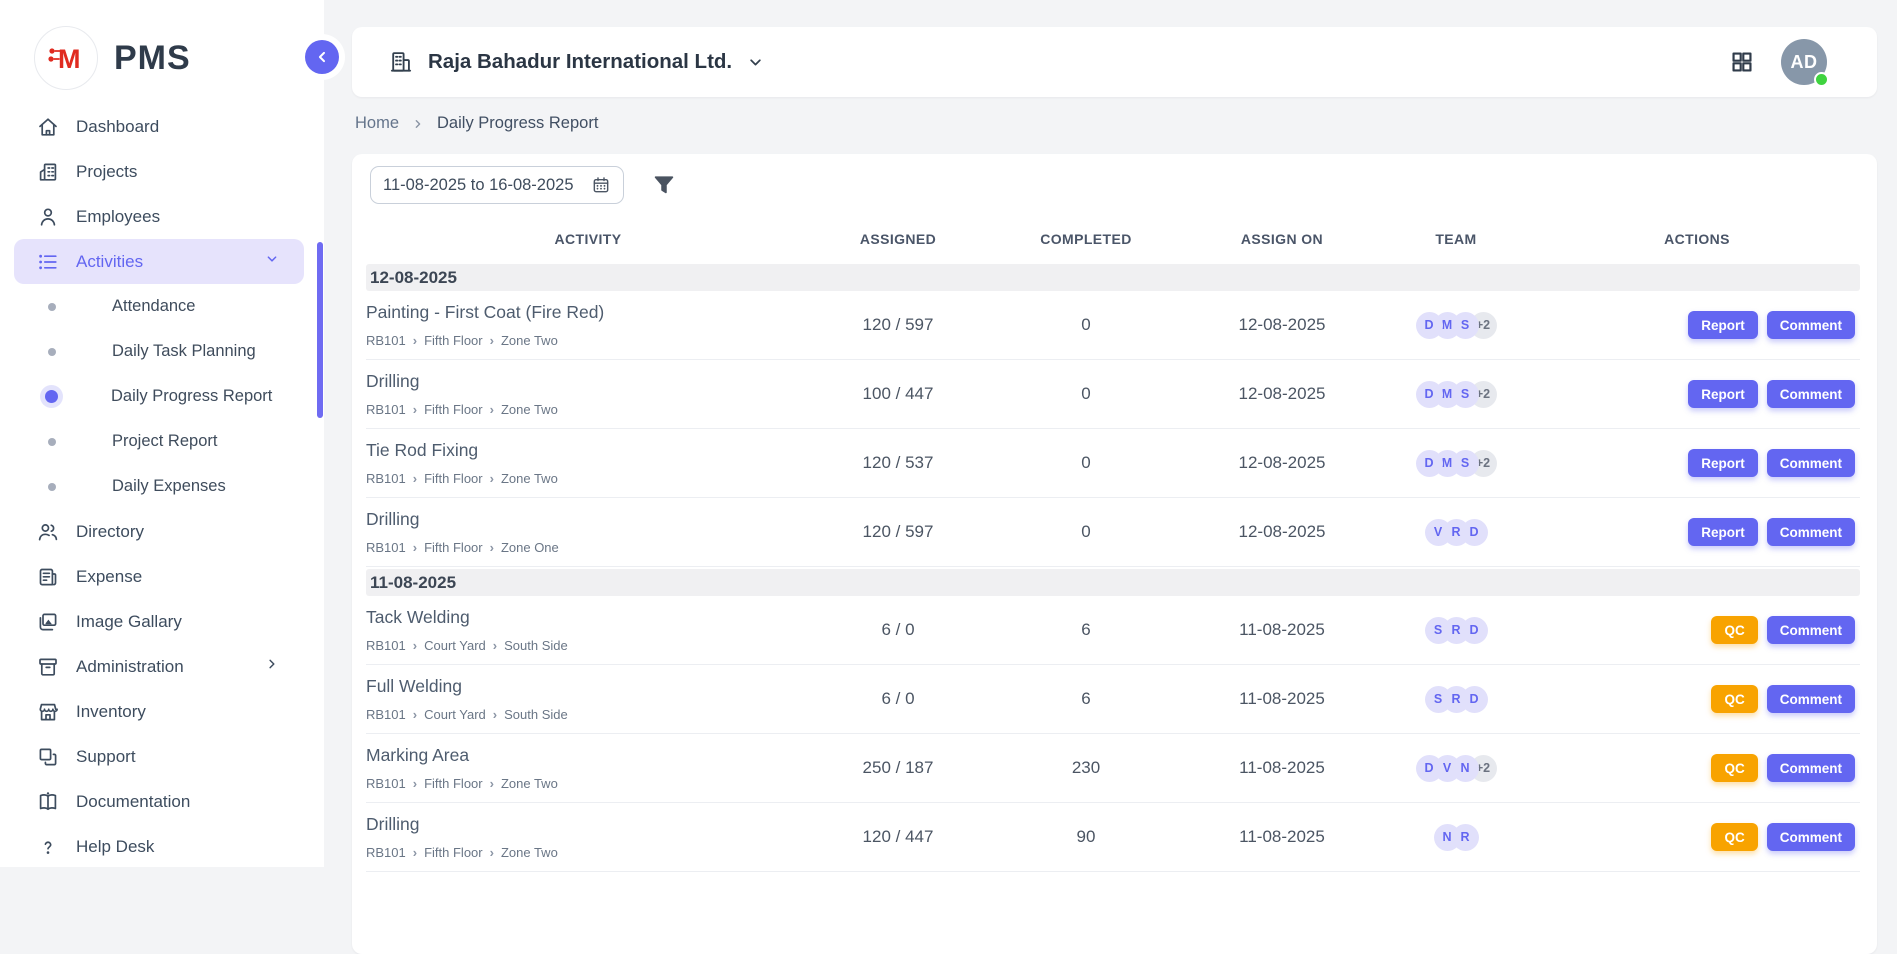 The width and height of the screenshot is (1897, 954). I want to click on people-icon, so click(48, 532).